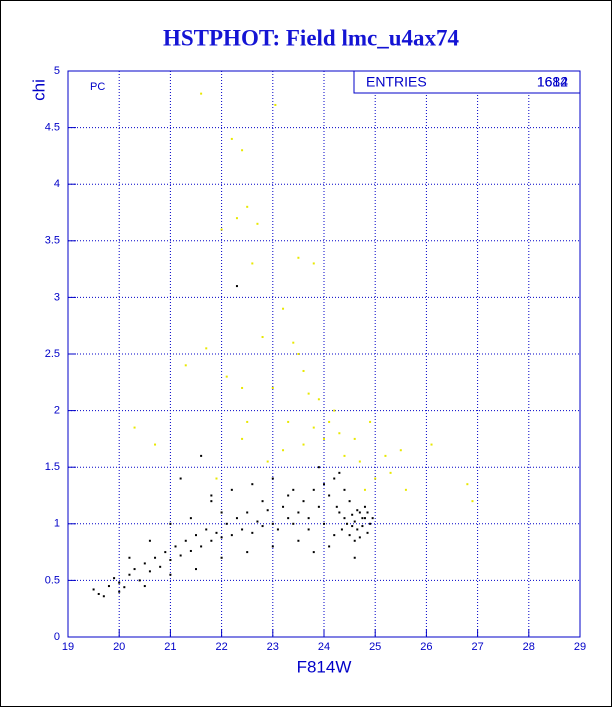 The height and width of the screenshot is (709, 612). What do you see at coordinates (57, 297) in the screenshot?
I see `y-tick-label: 3` at bounding box center [57, 297].